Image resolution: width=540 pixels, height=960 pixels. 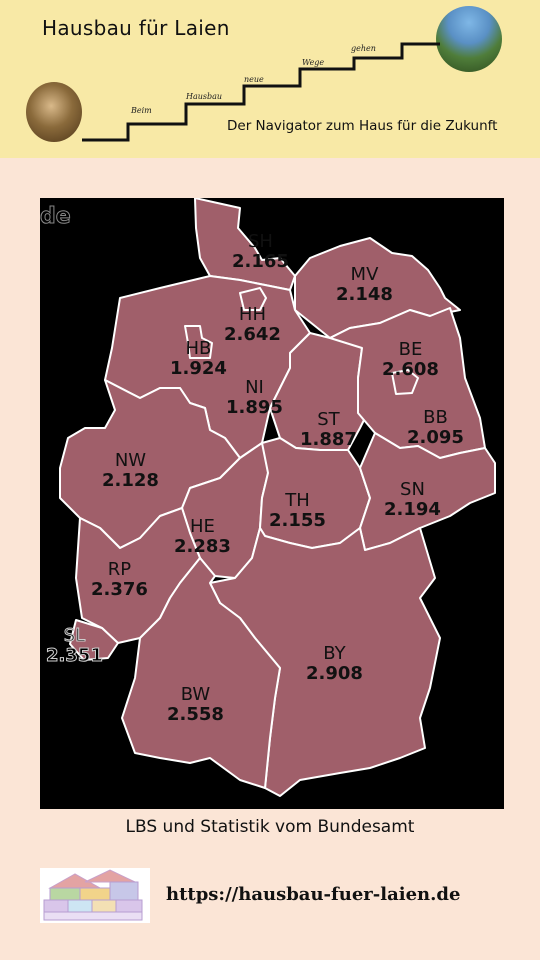 What do you see at coordinates (56, 217) in the screenshot?
I see `country-code-label: de` at bounding box center [56, 217].